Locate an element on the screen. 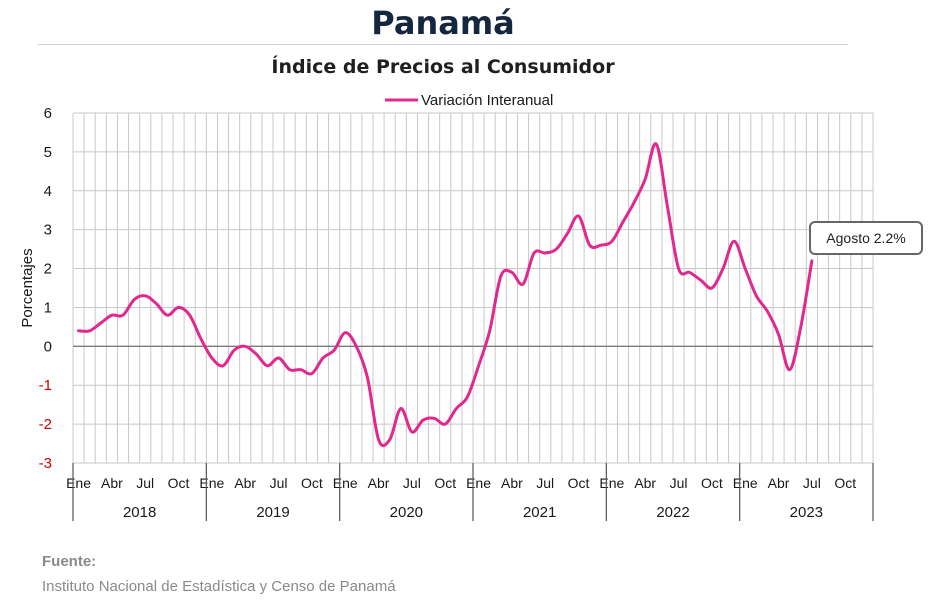  legend-label: Variación Interanual is located at coordinates (487, 100).